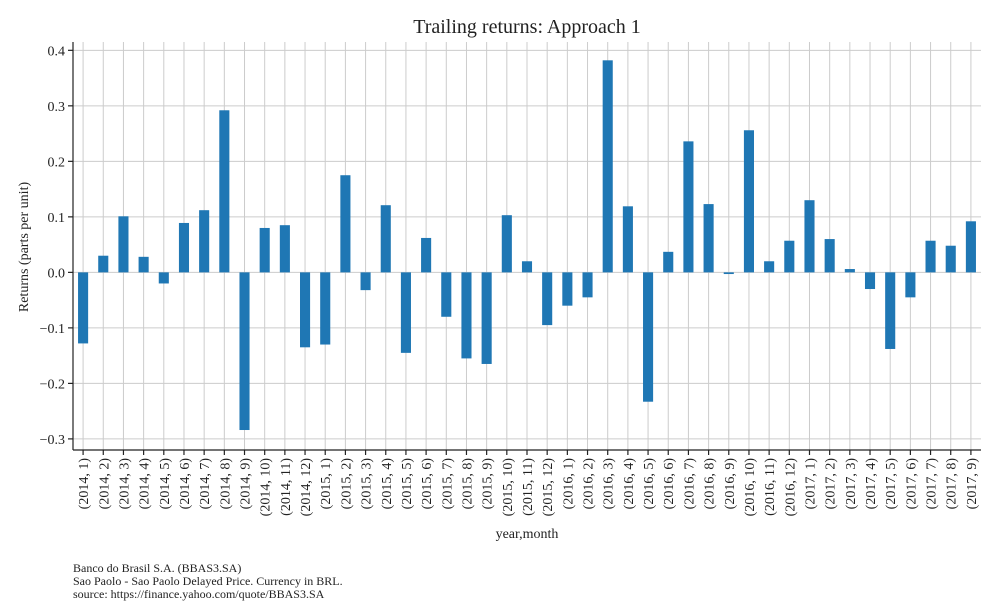 This screenshot has height=601, width=1000. Describe the element at coordinates (57, 162) in the screenshot. I see `y-tick-label: 0.2` at that location.